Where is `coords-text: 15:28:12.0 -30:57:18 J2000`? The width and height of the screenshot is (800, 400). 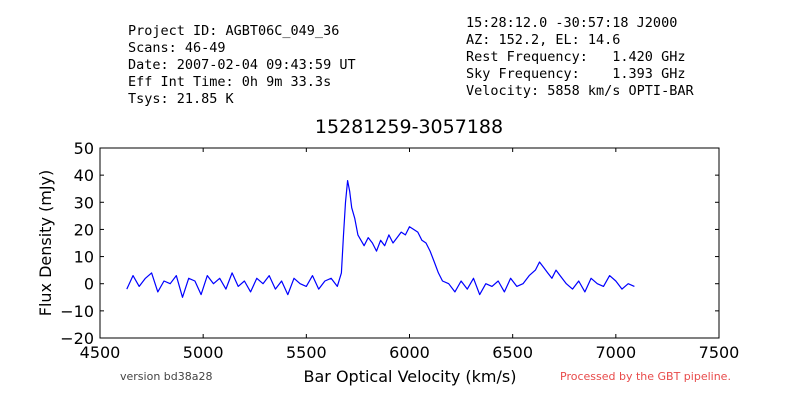 coords-text: 15:28:12.0 -30:57:18 J2000 is located at coordinates (571, 23).